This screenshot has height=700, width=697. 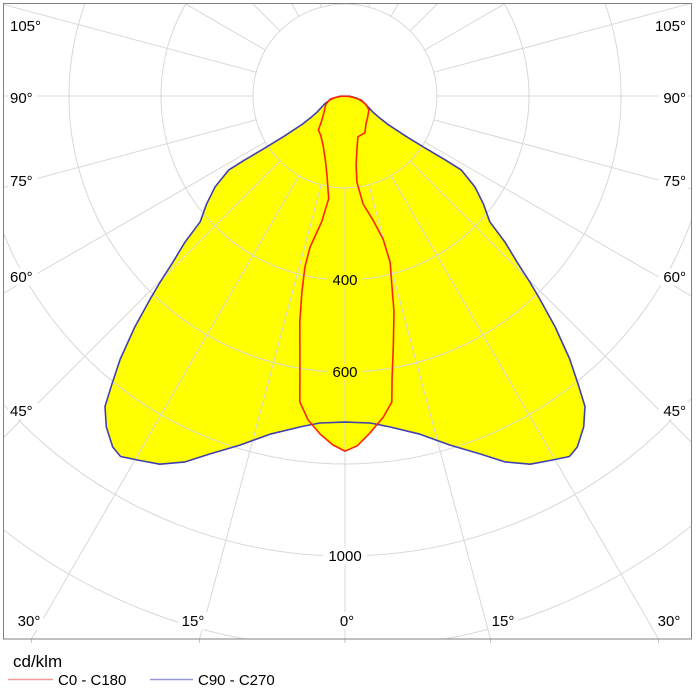 I want to click on ring-label: 1000, so click(x=344, y=556).